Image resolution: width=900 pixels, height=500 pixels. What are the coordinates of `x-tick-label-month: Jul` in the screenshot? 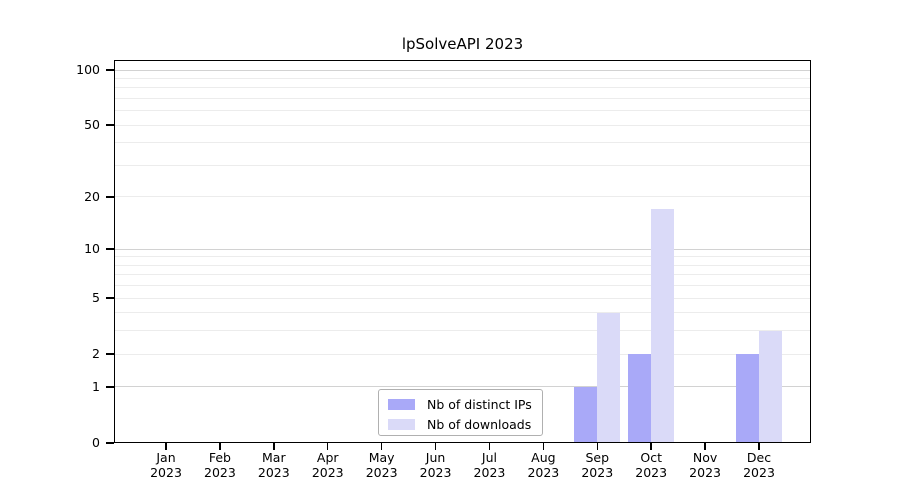 It's located at (489, 457).